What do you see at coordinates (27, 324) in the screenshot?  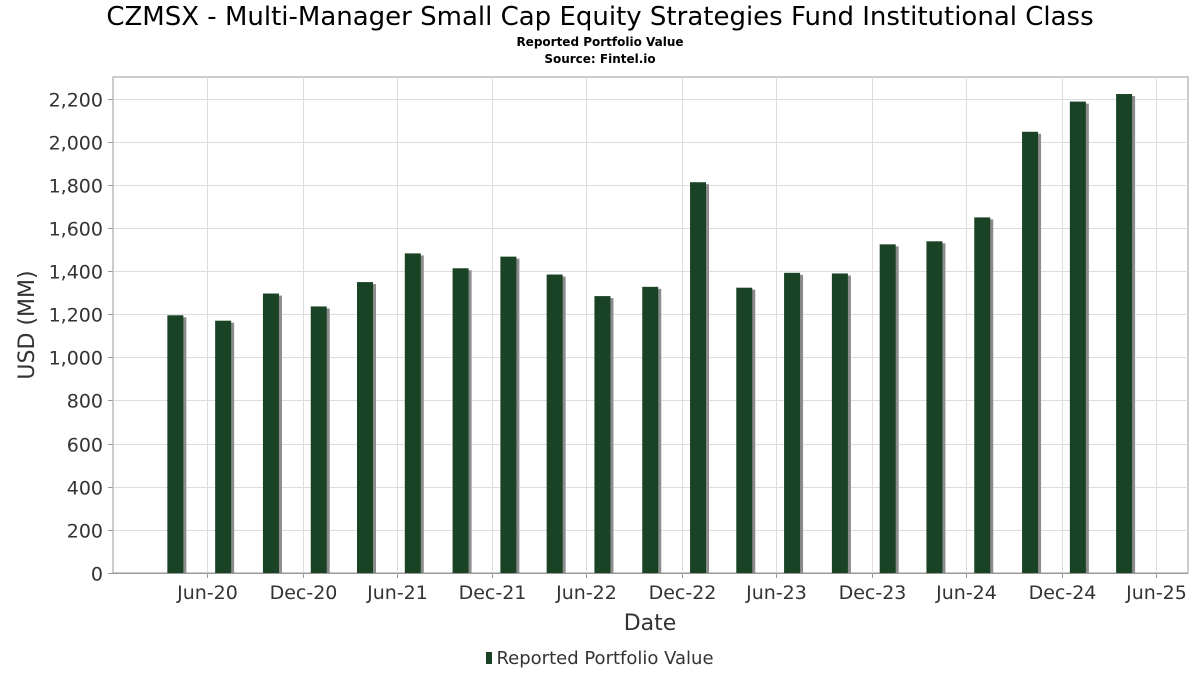 I see `y-axis-title: USD (MM)` at bounding box center [27, 324].